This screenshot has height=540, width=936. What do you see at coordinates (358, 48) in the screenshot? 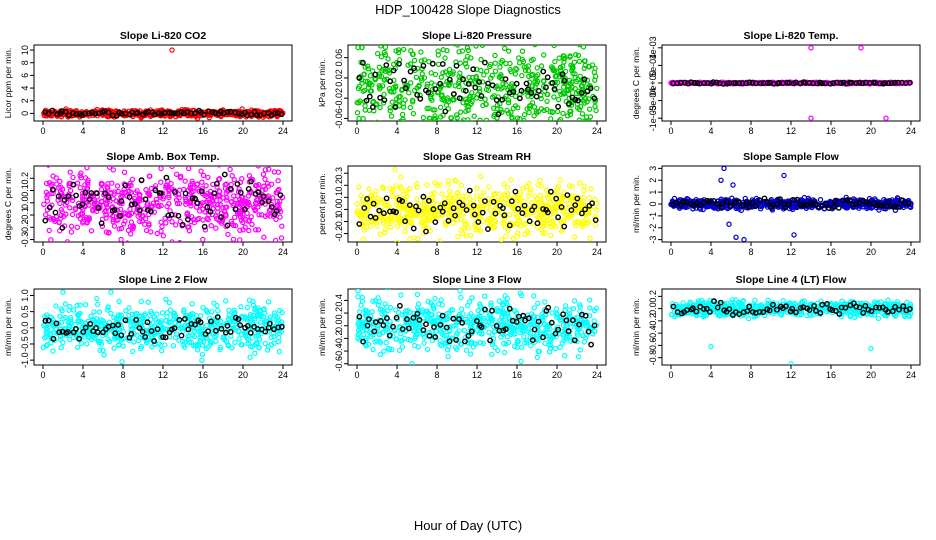
I see `outlier-point` at bounding box center [358, 48].